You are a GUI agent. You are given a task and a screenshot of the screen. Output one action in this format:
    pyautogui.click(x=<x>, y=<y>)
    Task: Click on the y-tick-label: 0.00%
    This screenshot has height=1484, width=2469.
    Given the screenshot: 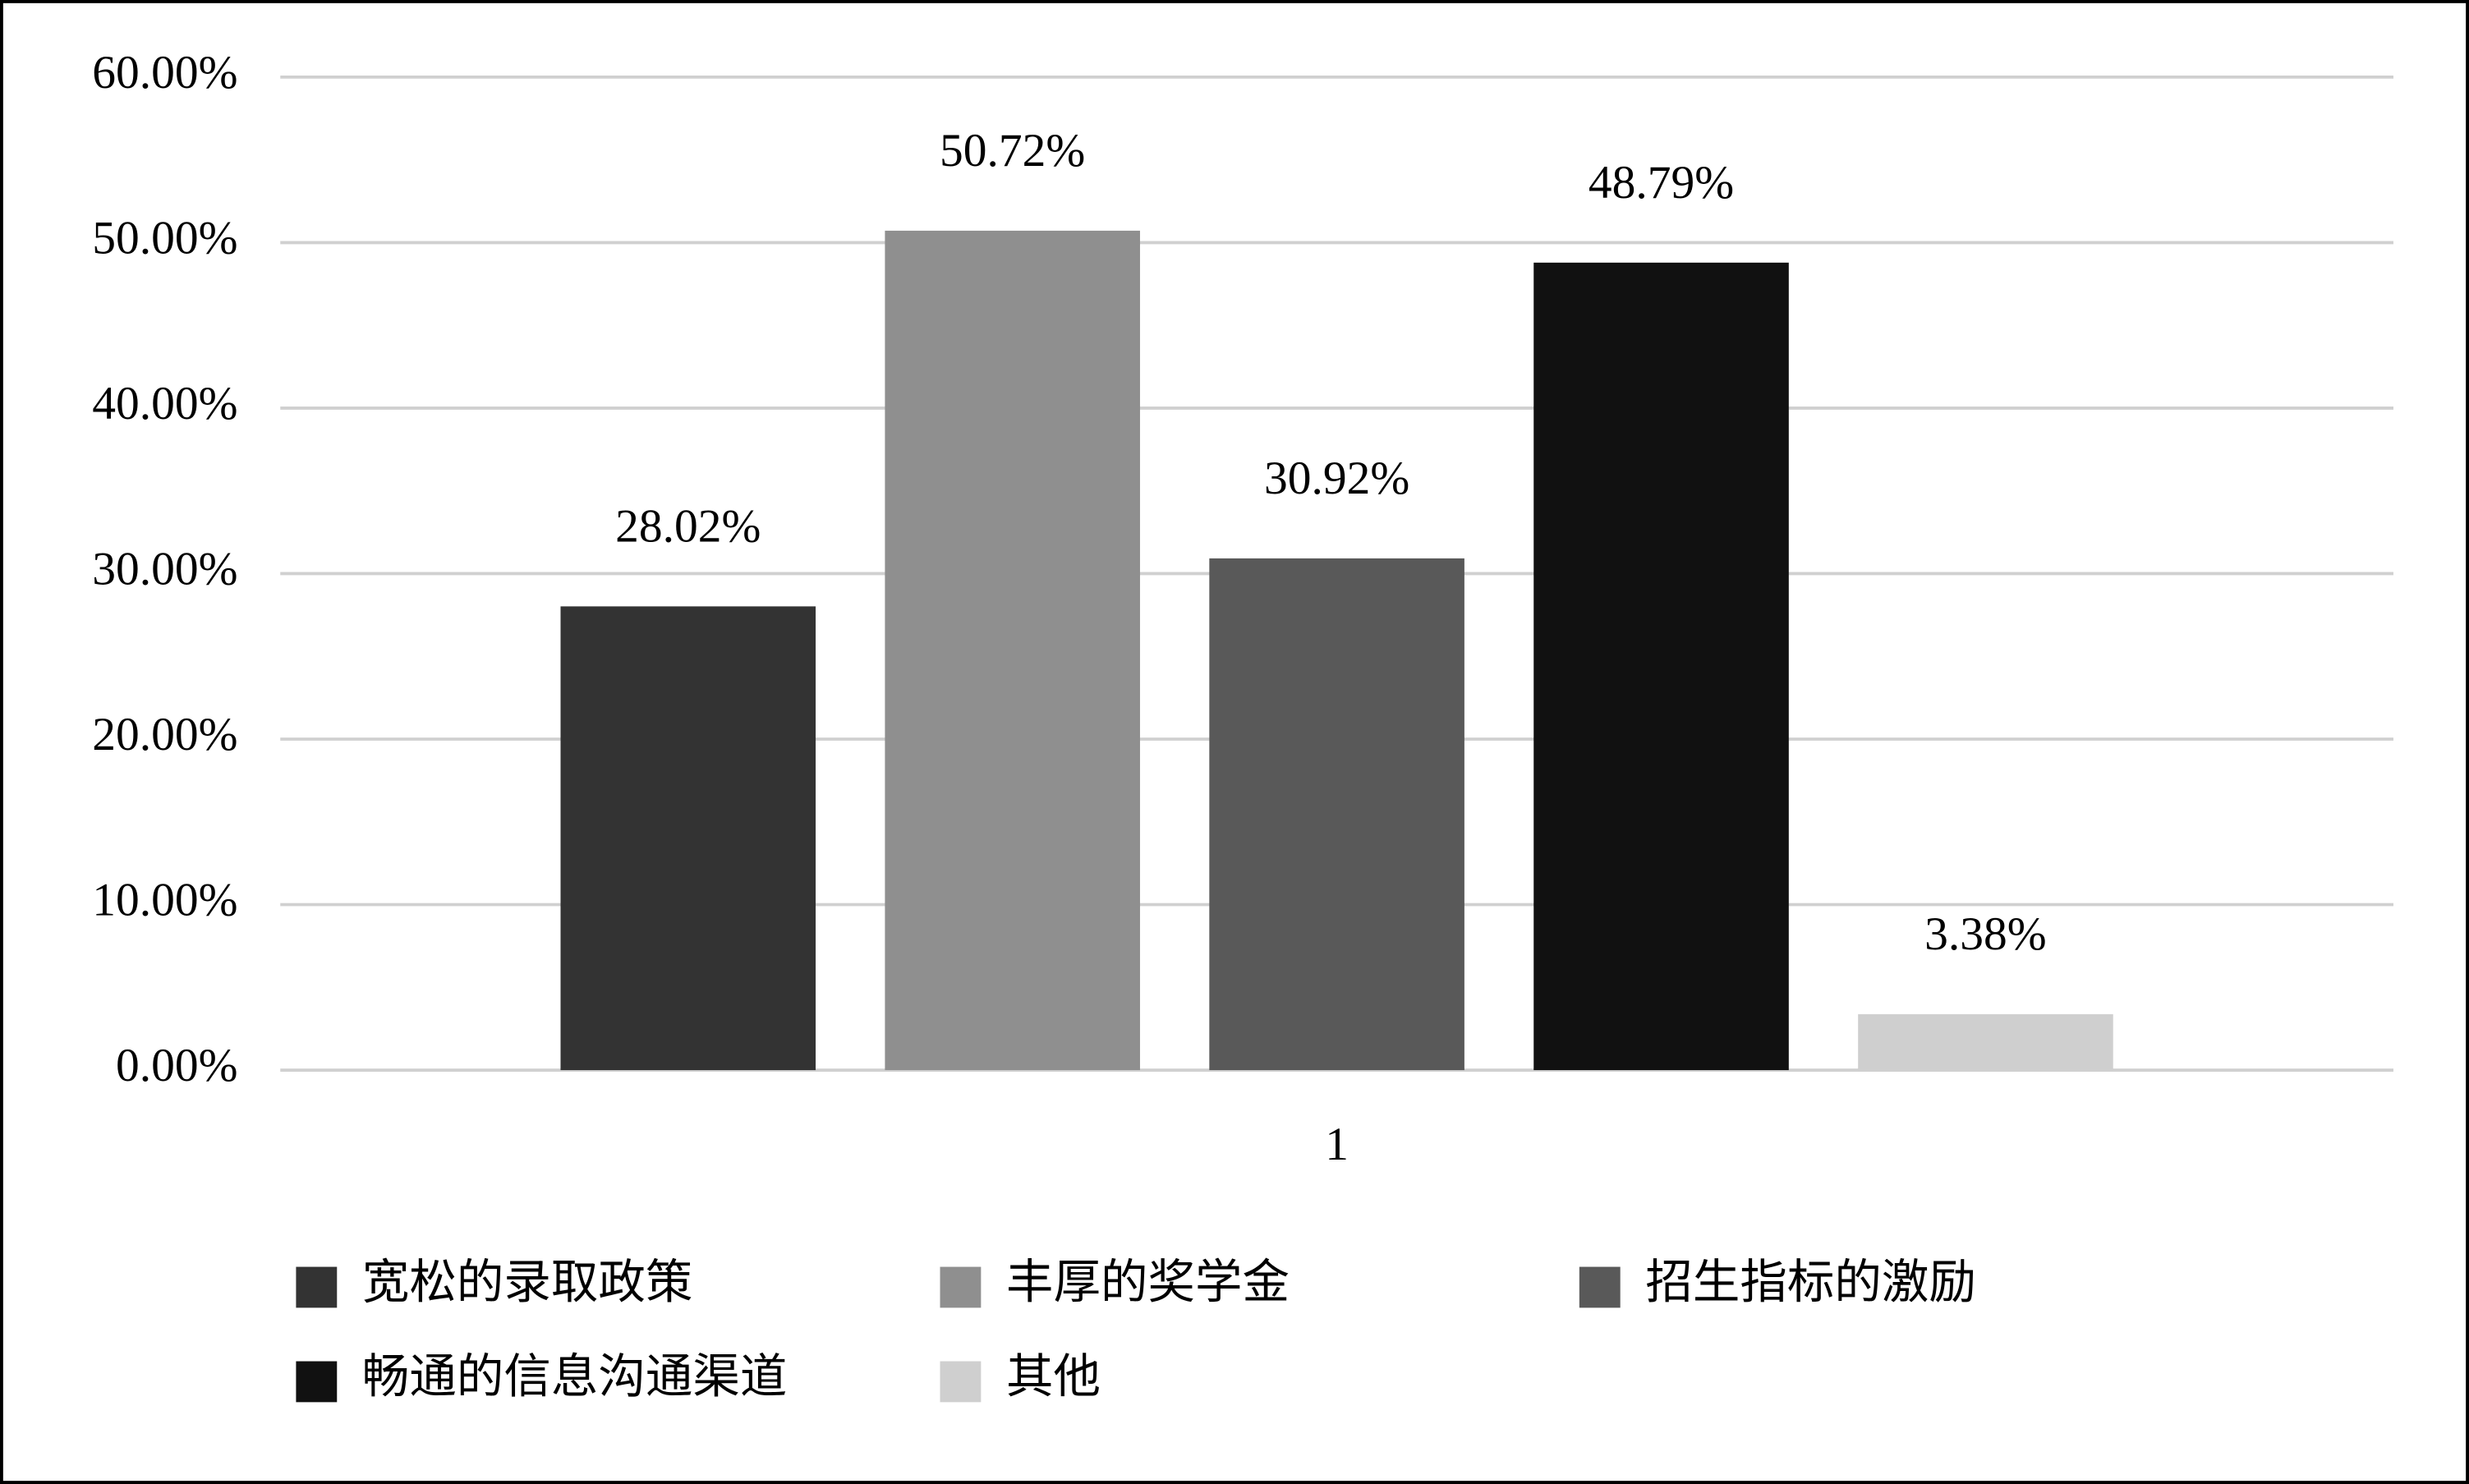 What is the action you would take?
    pyautogui.click(x=177, y=1065)
    